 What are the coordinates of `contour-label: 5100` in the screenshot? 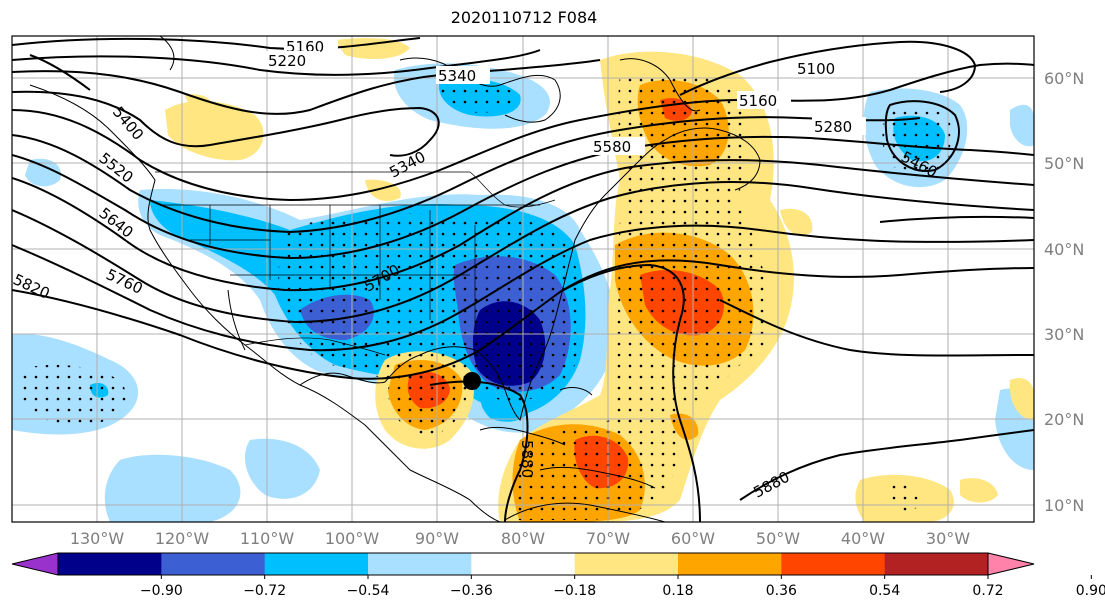 It's located at (816, 69).